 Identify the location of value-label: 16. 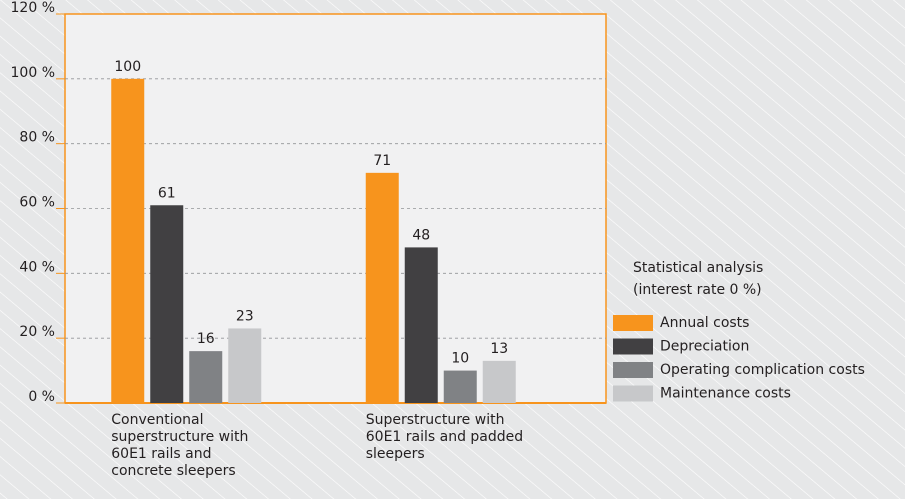
(206, 339).